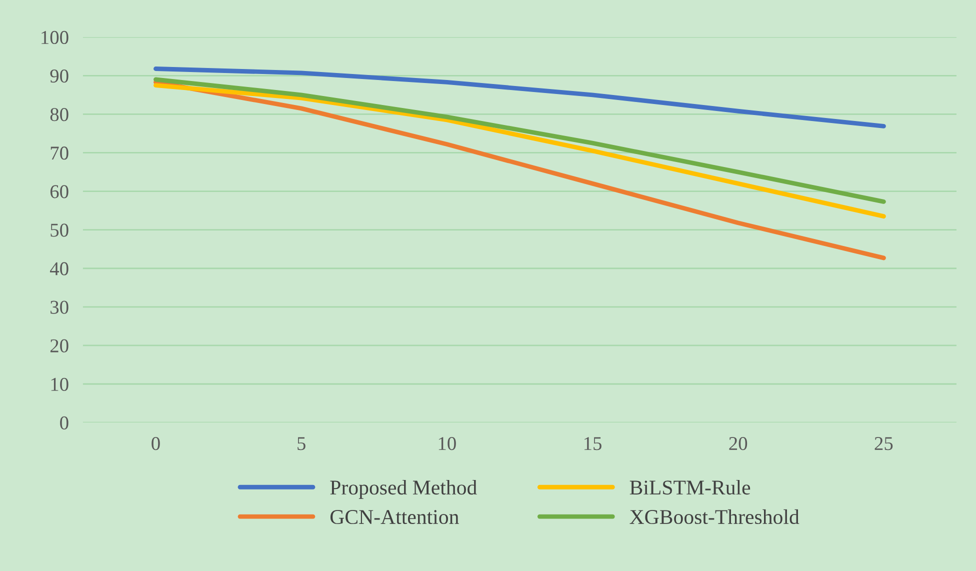  I want to click on y-tick-label: 90, so click(59, 76).